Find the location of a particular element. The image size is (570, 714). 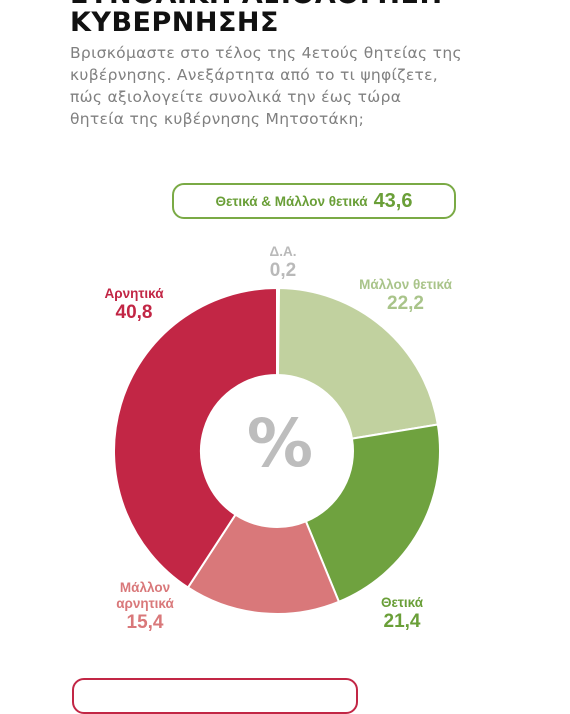

question-line-4: θητεία της κυβέρνησης Μητσοτάκη; is located at coordinates (217, 119).